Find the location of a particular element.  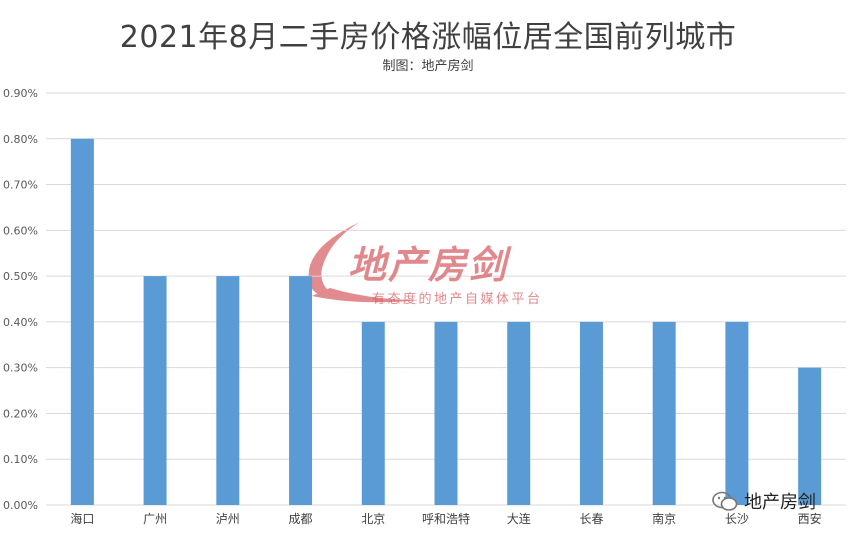

y-tick-label: 0.60% is located at coordinates (20, 230).